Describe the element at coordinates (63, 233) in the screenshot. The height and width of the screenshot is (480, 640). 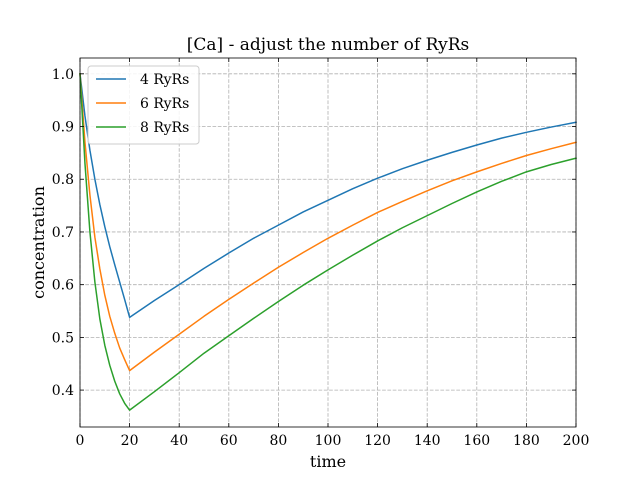
I see `y-tick-label: 0.7` at that location.